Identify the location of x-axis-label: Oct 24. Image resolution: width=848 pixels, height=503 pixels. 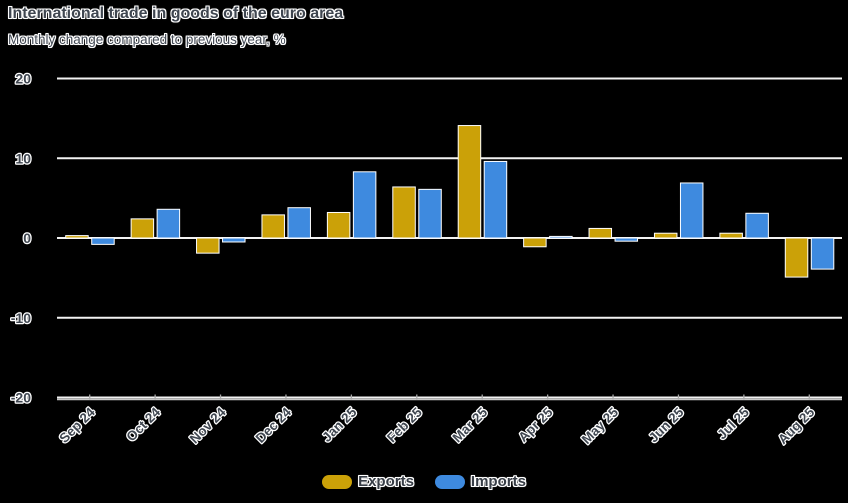
(143, 424).